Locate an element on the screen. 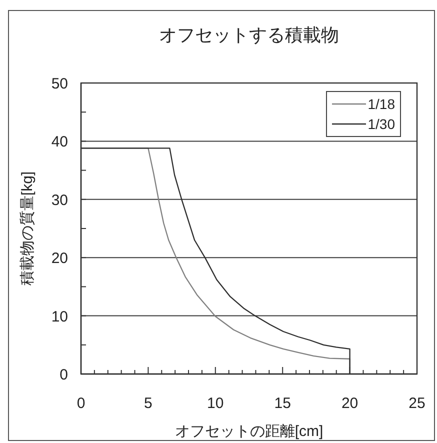 This screenshot has width=437, height=443. x-tick-label: 0 is located at coordinates (81, 403).